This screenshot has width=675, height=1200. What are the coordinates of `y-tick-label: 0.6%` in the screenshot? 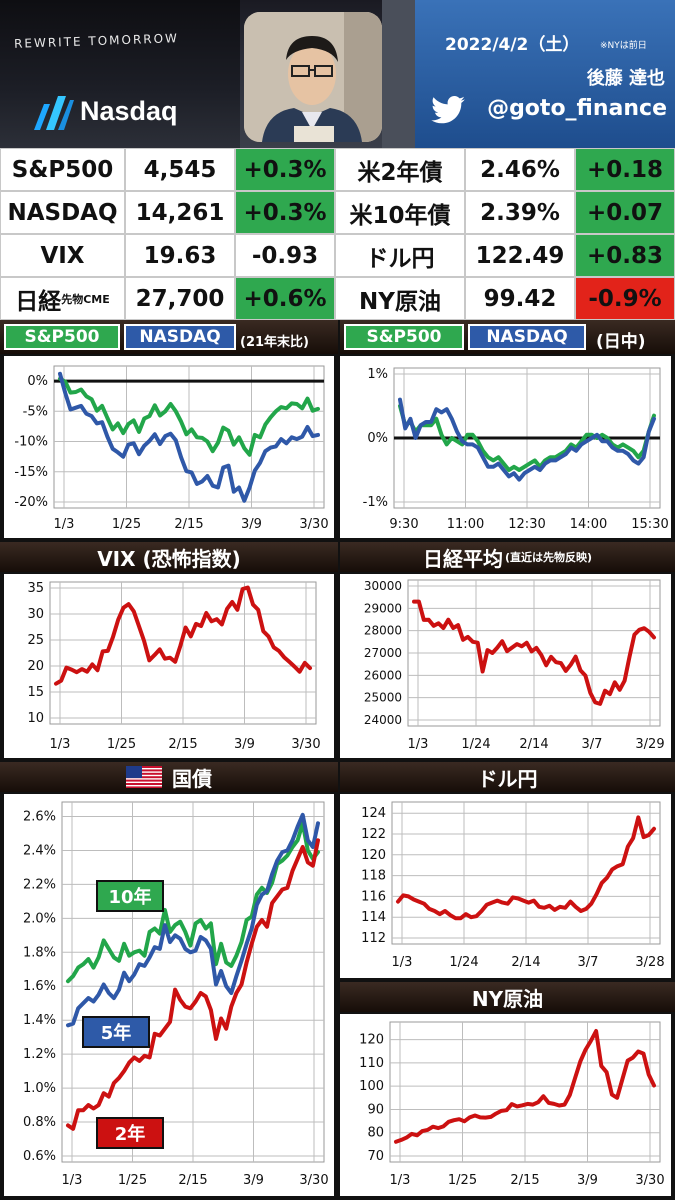 It's located at (39, 1156).